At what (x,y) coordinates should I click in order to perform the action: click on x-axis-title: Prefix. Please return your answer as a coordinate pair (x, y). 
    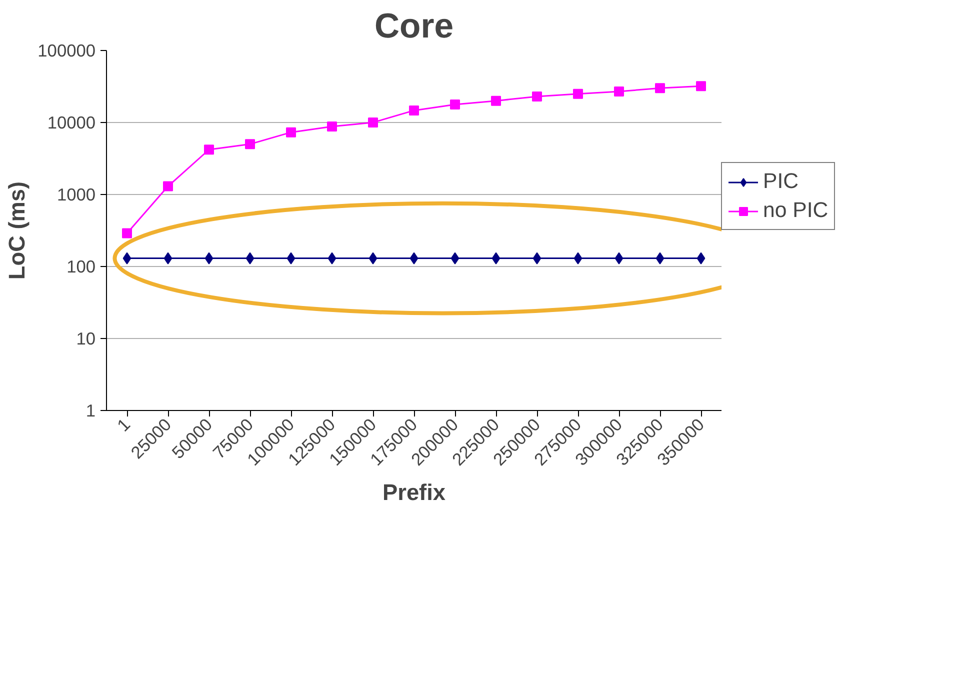
    Looking at the image, I should click on (414, 491).